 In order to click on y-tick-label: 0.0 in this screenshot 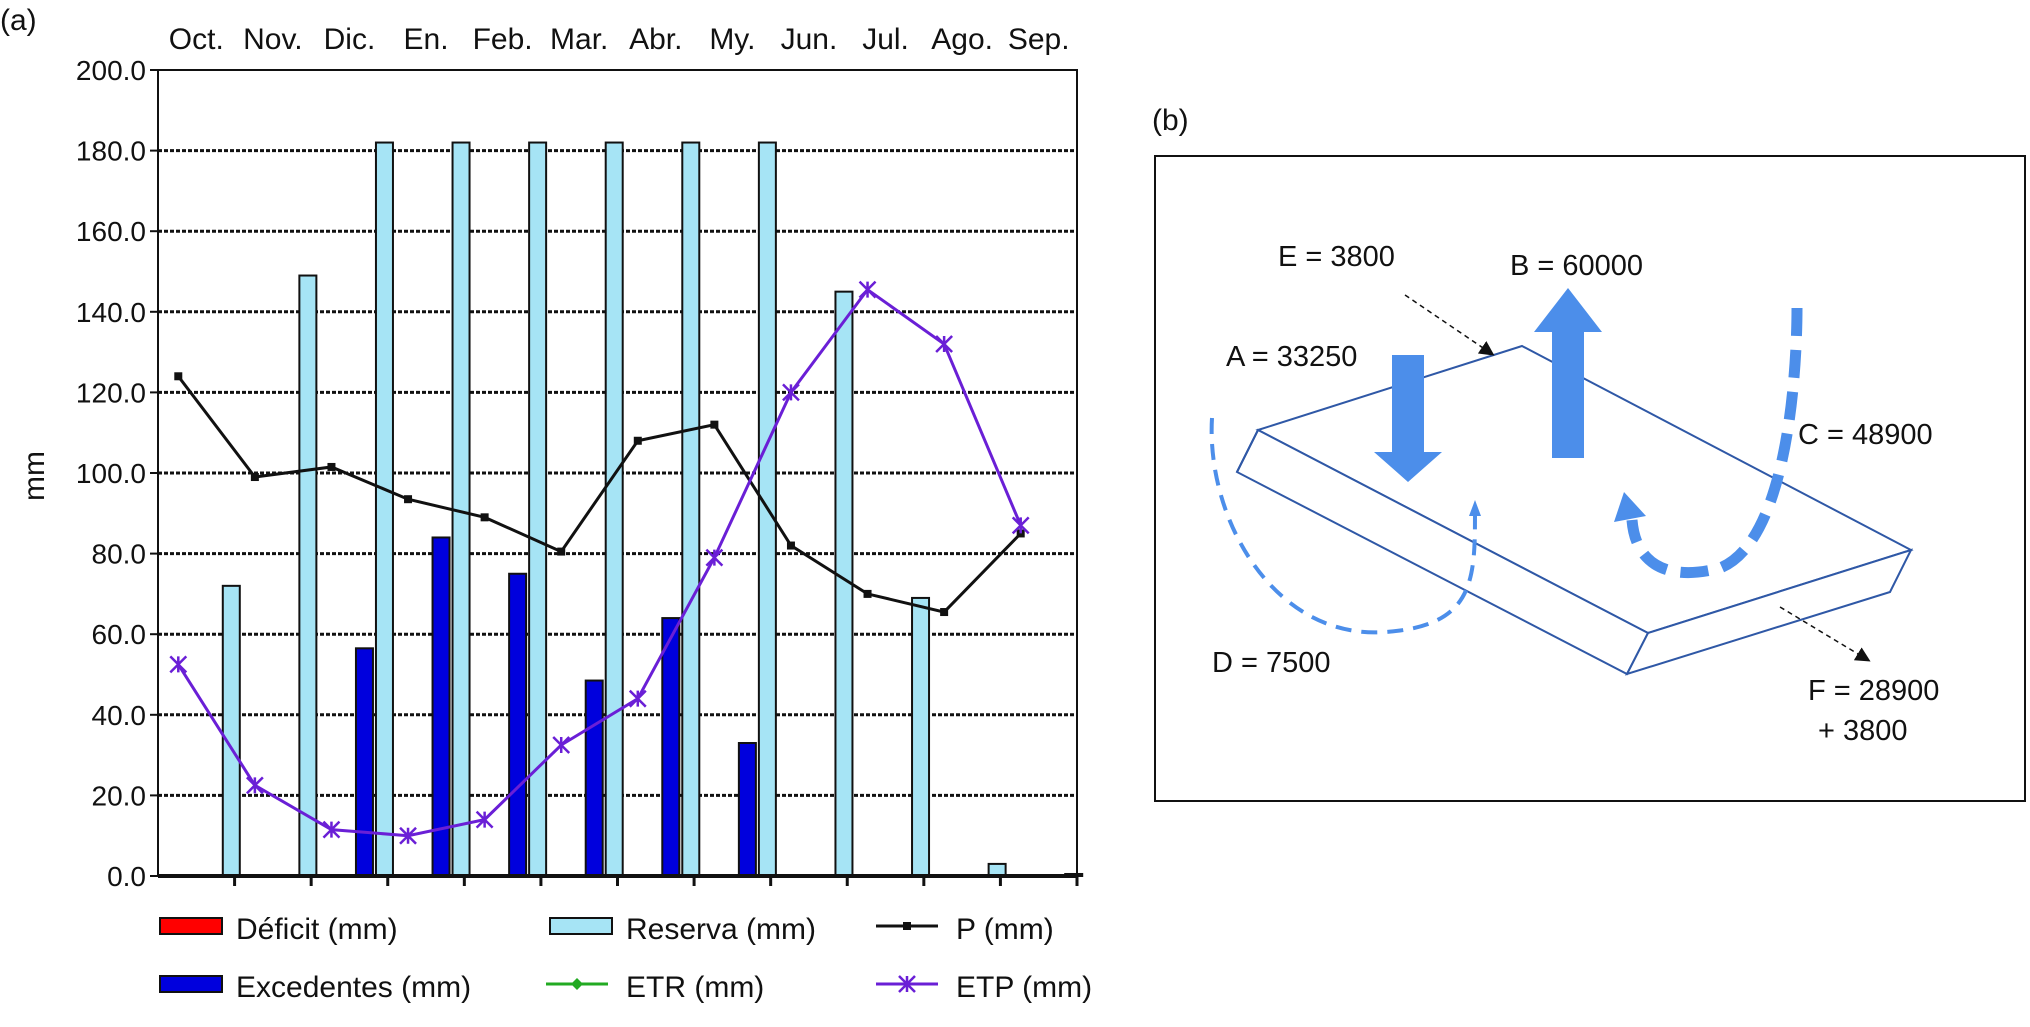, I will do `click(126, 876)`.